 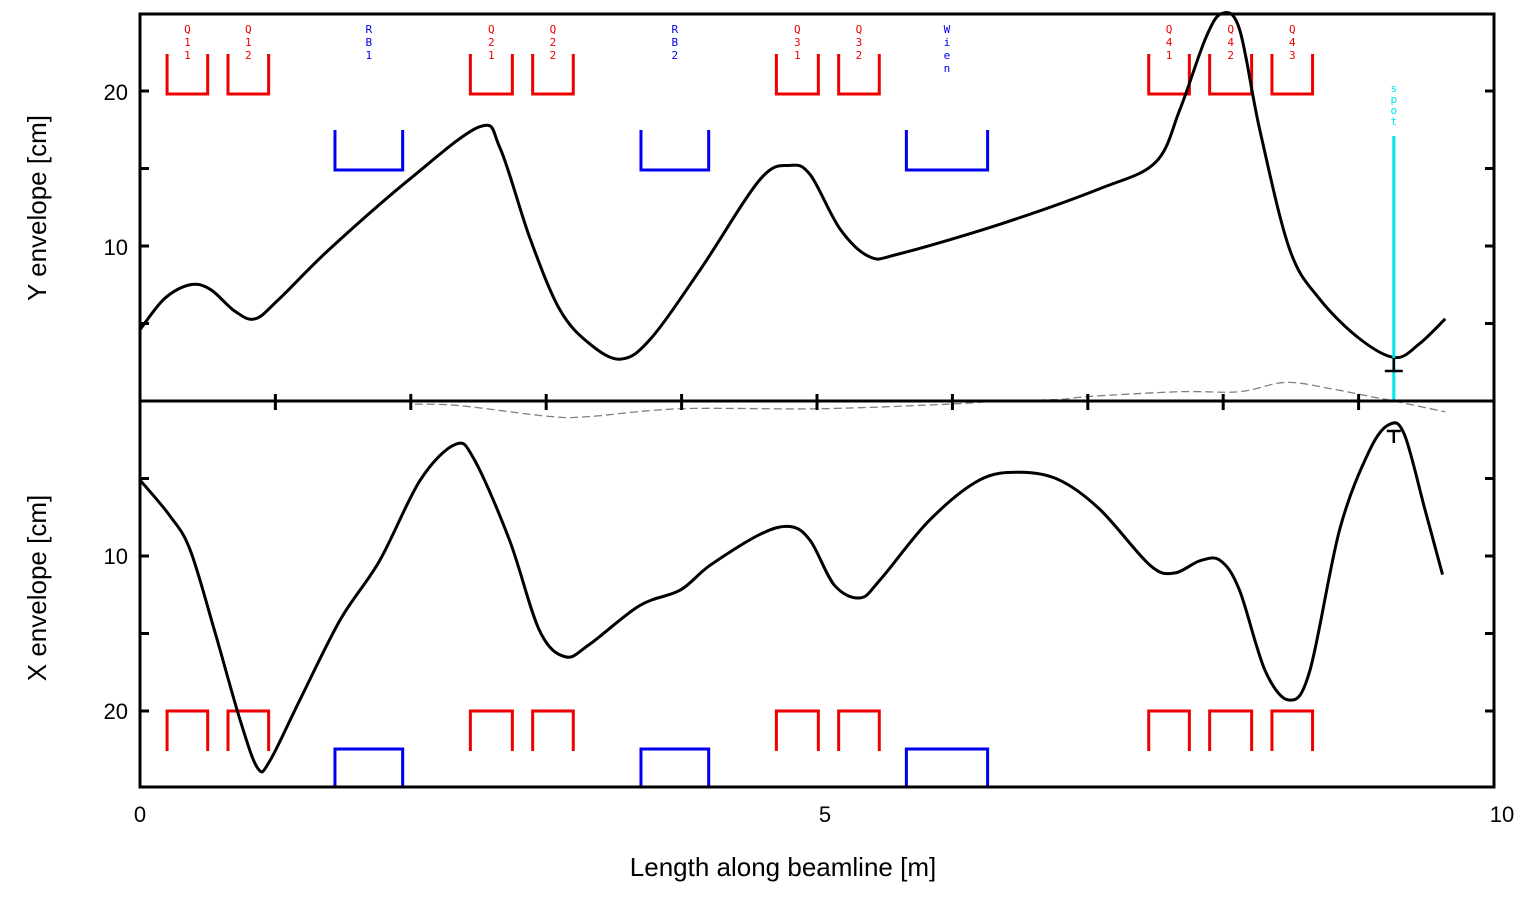 I want to click on y-axis-label-bottom: X envelope [cm], so click(x=37, y=588).